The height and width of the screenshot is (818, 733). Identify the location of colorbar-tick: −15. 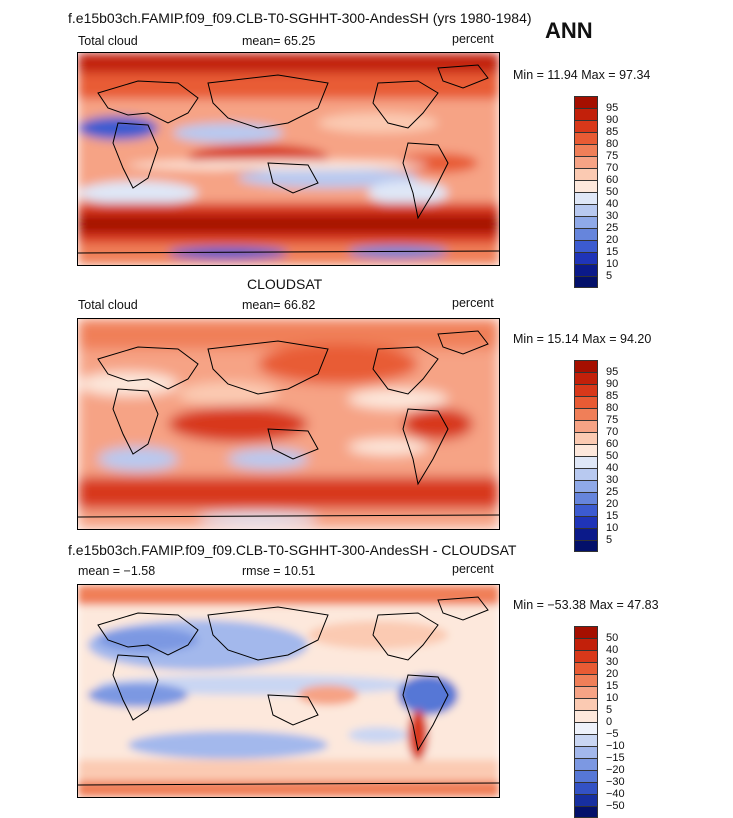
(615, 758).